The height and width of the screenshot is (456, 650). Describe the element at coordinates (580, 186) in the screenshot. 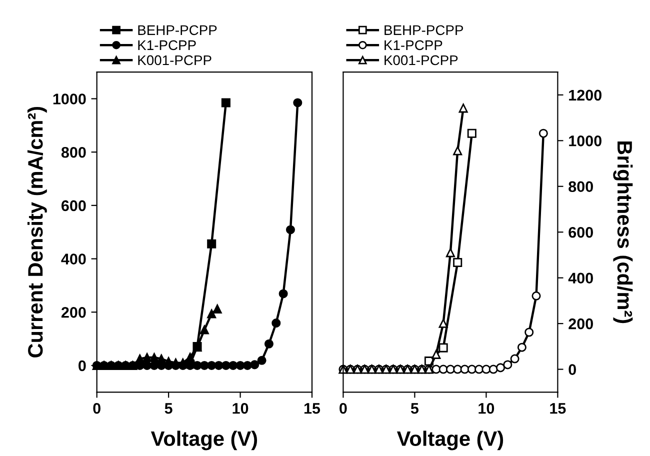

I see `y2-tick-label: 800` at that location.